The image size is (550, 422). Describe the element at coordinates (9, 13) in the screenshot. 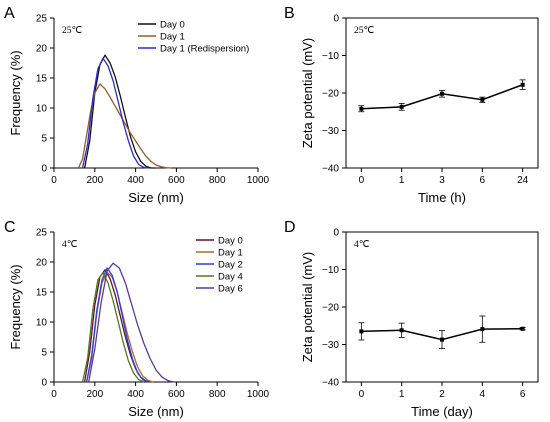

I see `panel-letter-a: A` at that location.